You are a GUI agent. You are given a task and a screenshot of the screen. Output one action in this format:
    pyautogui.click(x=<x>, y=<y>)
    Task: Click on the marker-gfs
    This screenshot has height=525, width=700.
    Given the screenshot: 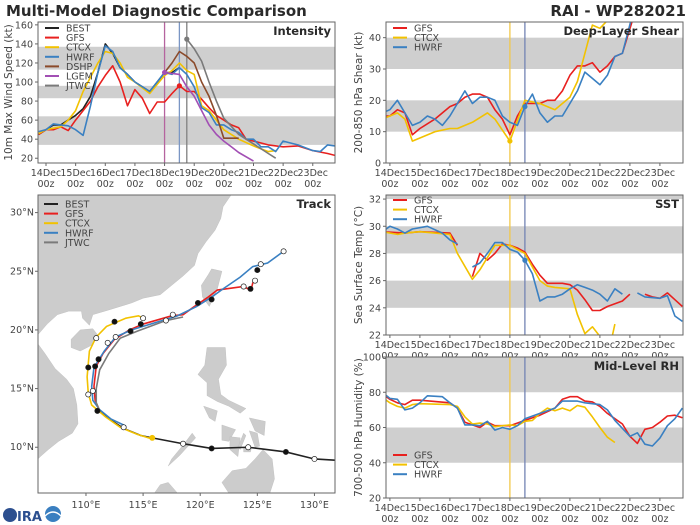 What is the action you would take?
    pyautogui.click(x=179, y=86)
    